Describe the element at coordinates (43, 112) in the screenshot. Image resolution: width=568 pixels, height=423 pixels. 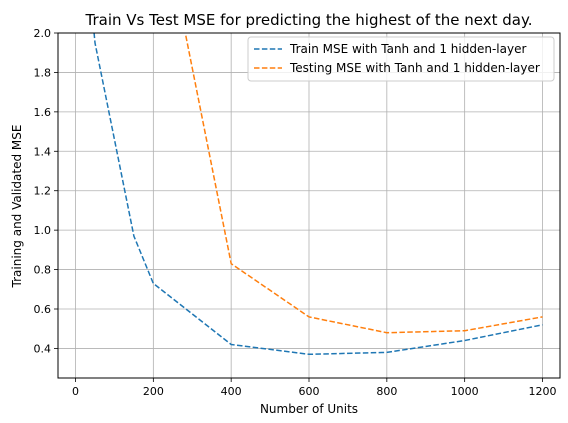
I see `y-tick-label: 1.6` at that location.